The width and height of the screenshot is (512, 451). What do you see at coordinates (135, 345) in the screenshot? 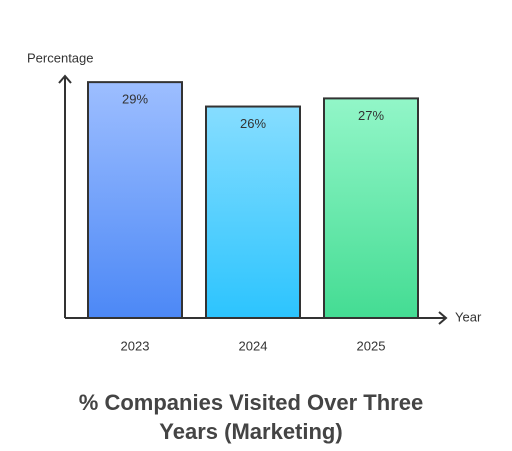
I see `x-tick-label: 2023` at bounding box center [135, 345].